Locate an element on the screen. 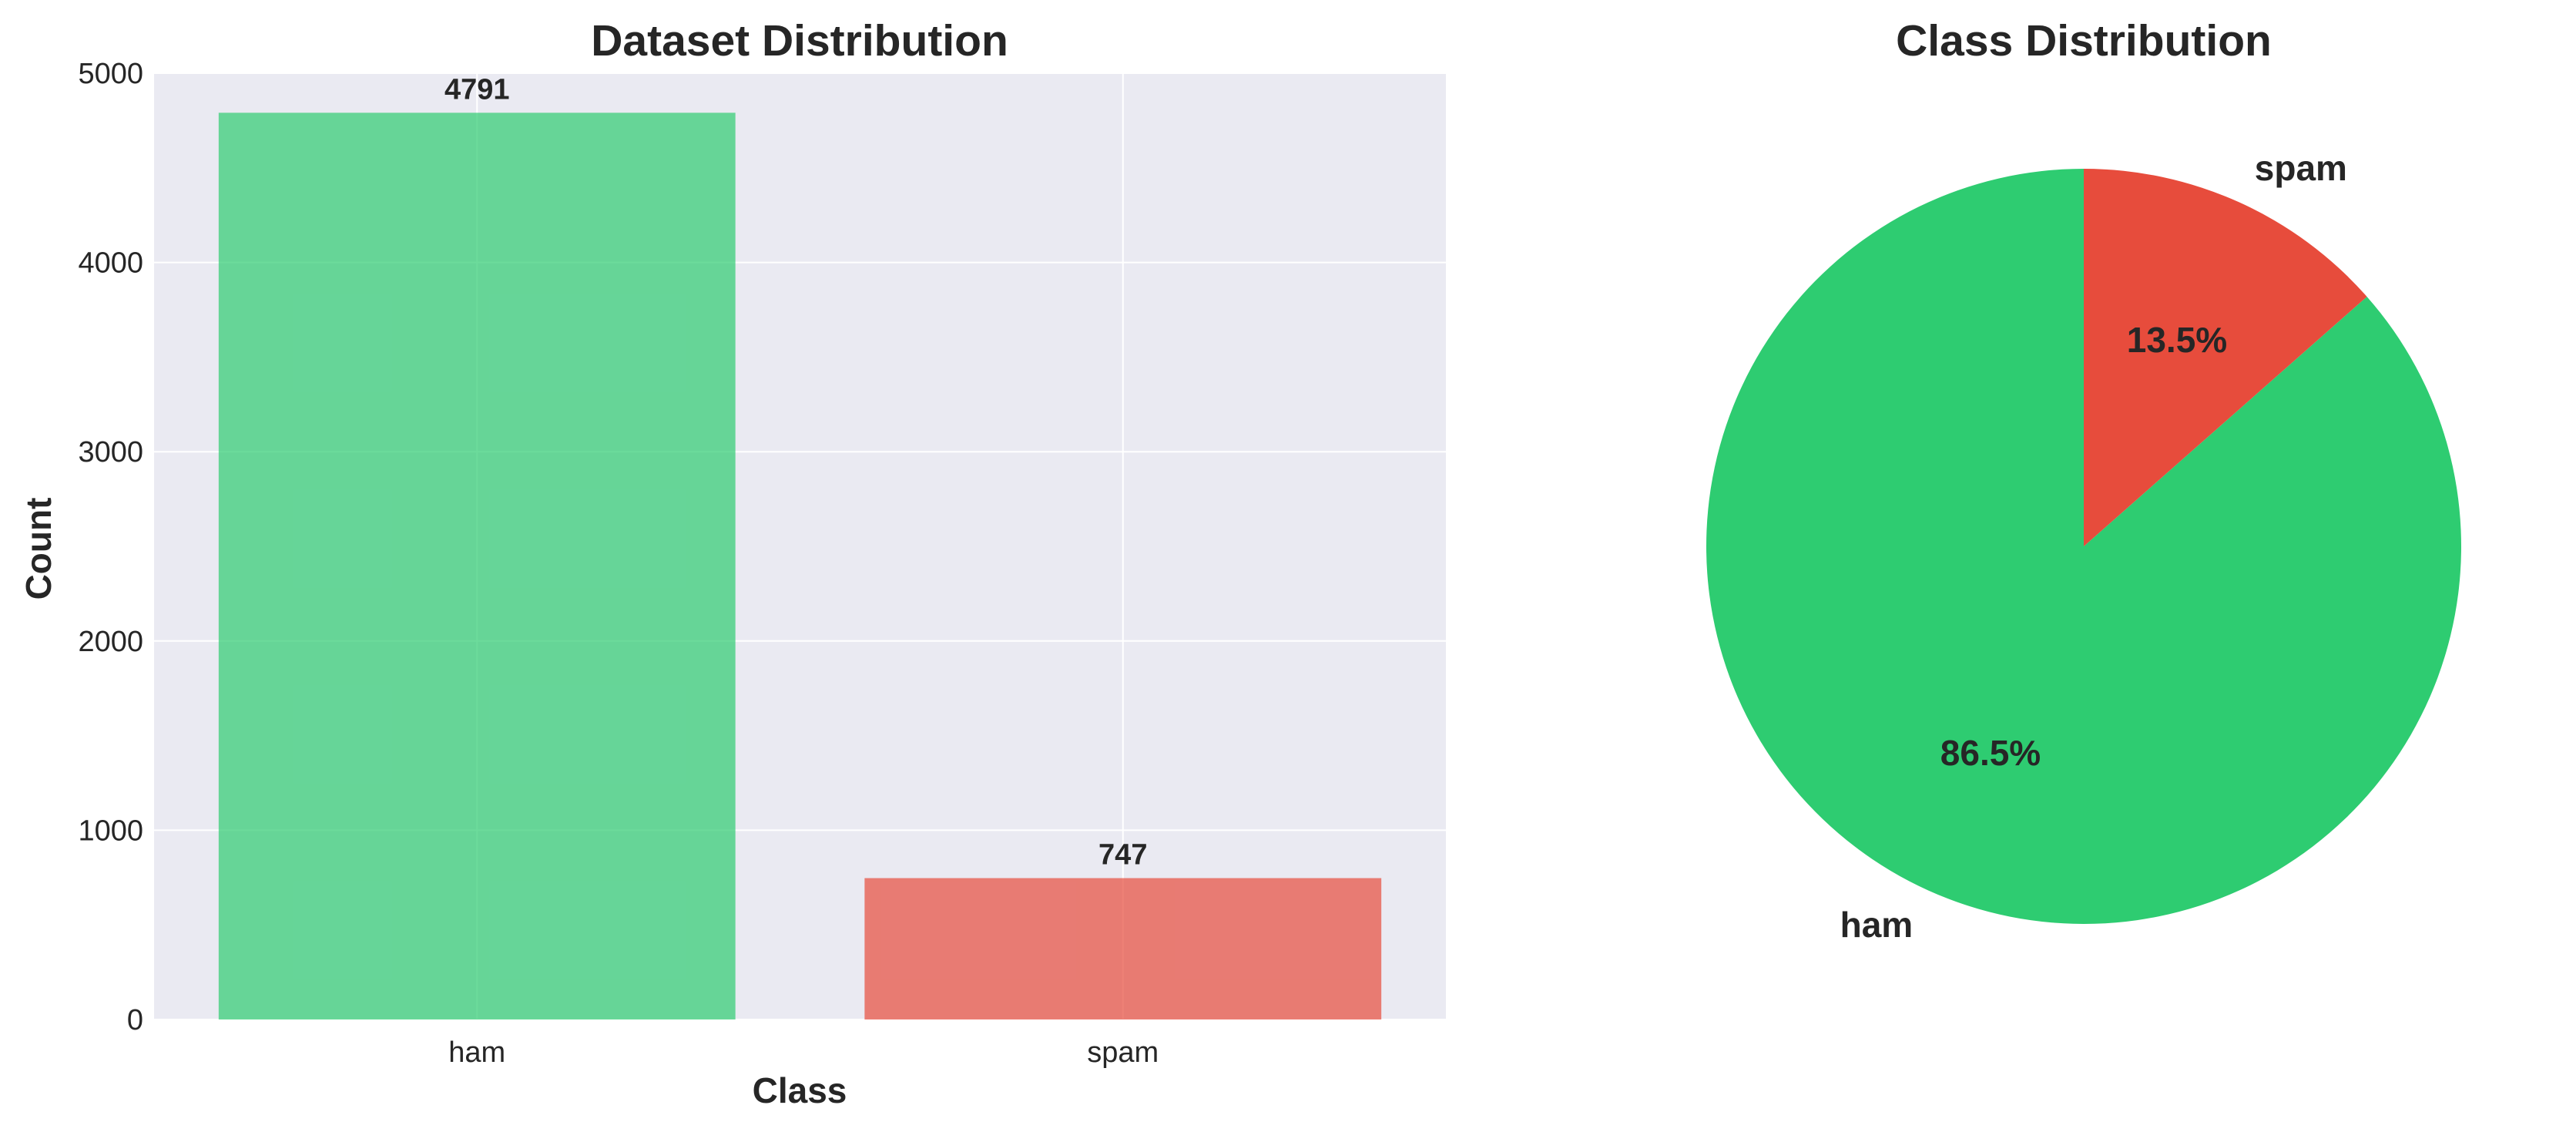 The image size is (2576, 1132). bar-y-axis-label: Count is located at coordinates (38, 549).